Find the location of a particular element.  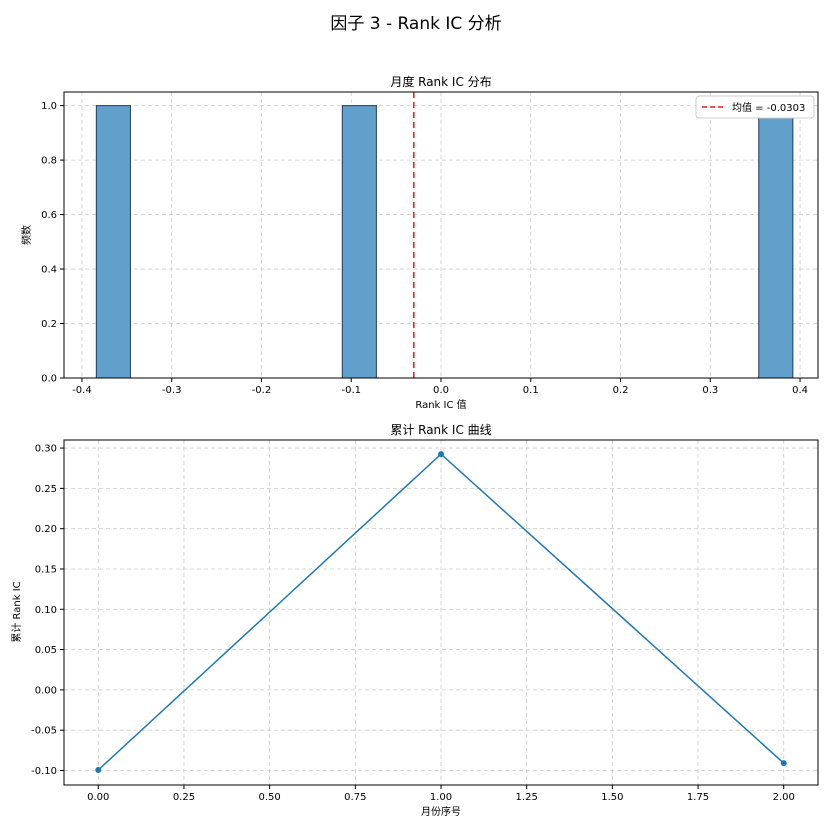

histogram-ytick-label: 0.6 is located at coordinates (49, 215).